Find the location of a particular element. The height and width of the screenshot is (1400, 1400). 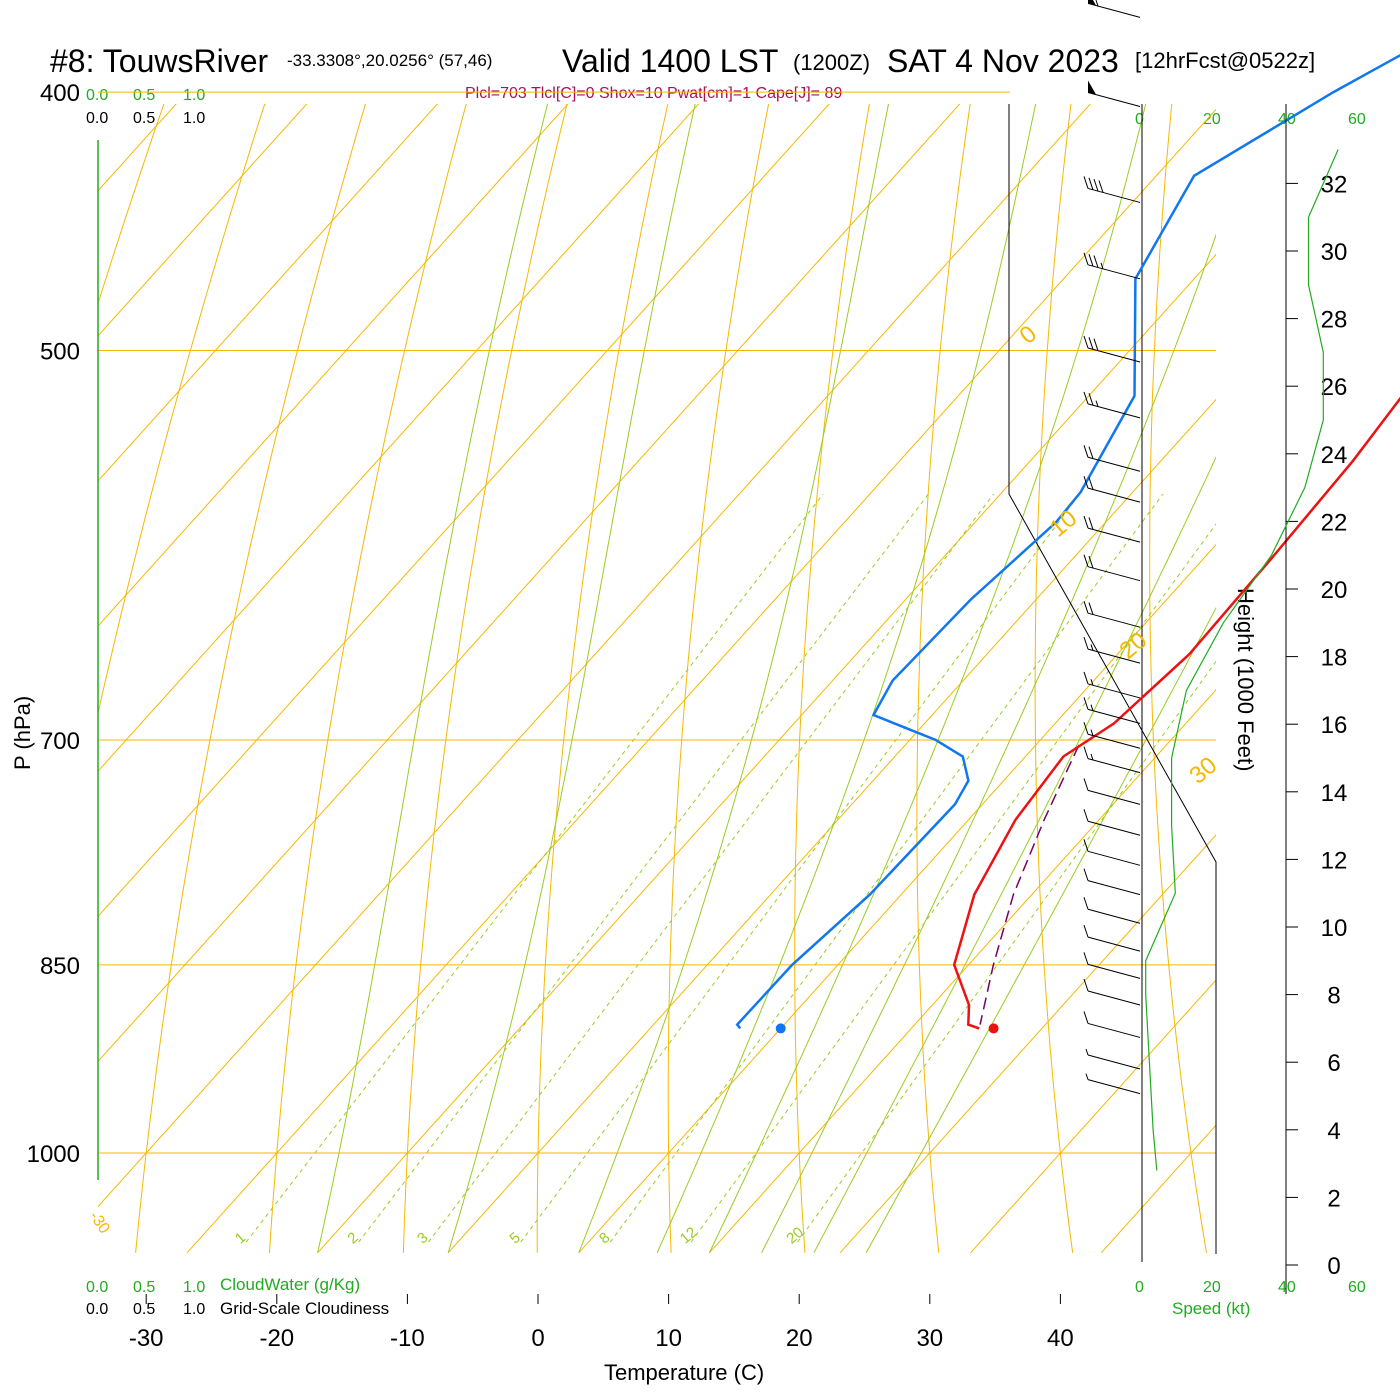

height-tick-label: 26 is located at coordinates (1334, 387).